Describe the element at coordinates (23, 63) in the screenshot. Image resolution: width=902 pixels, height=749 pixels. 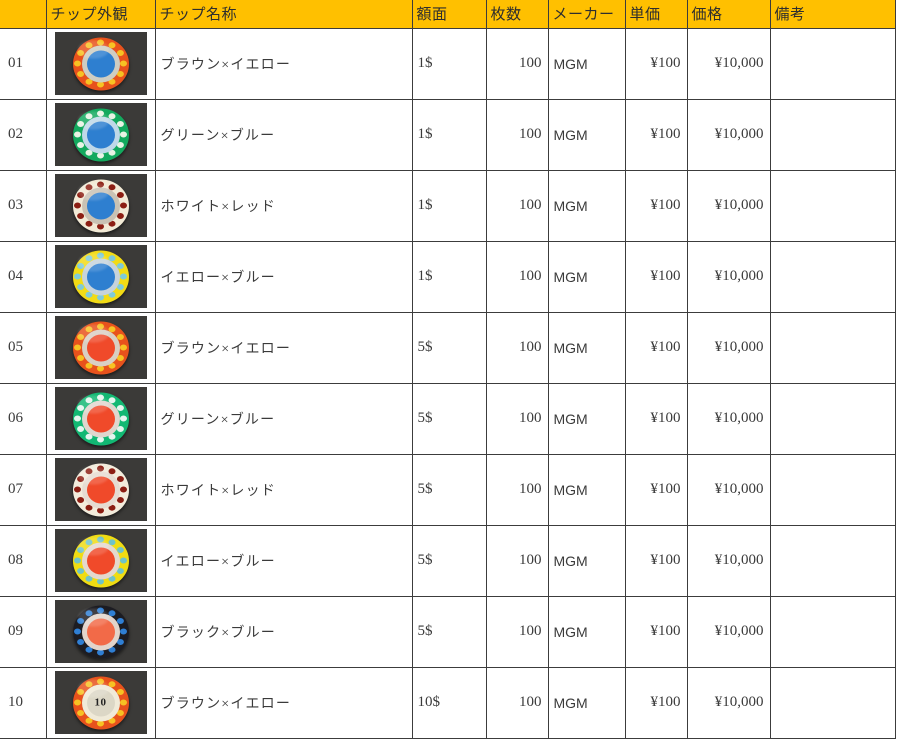
I see `row-number: 01` at that location.